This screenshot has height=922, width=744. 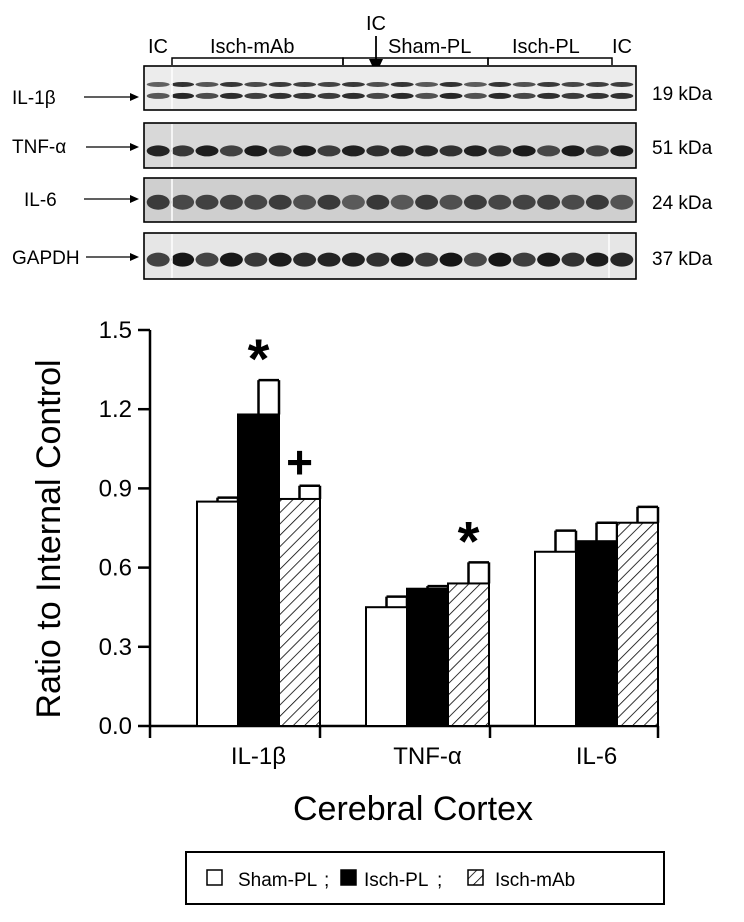 What do you see at coordinates (348, 877) in the screenshot?
I see `legend-swatch-isch-pl` at bounding box center [348, 877].